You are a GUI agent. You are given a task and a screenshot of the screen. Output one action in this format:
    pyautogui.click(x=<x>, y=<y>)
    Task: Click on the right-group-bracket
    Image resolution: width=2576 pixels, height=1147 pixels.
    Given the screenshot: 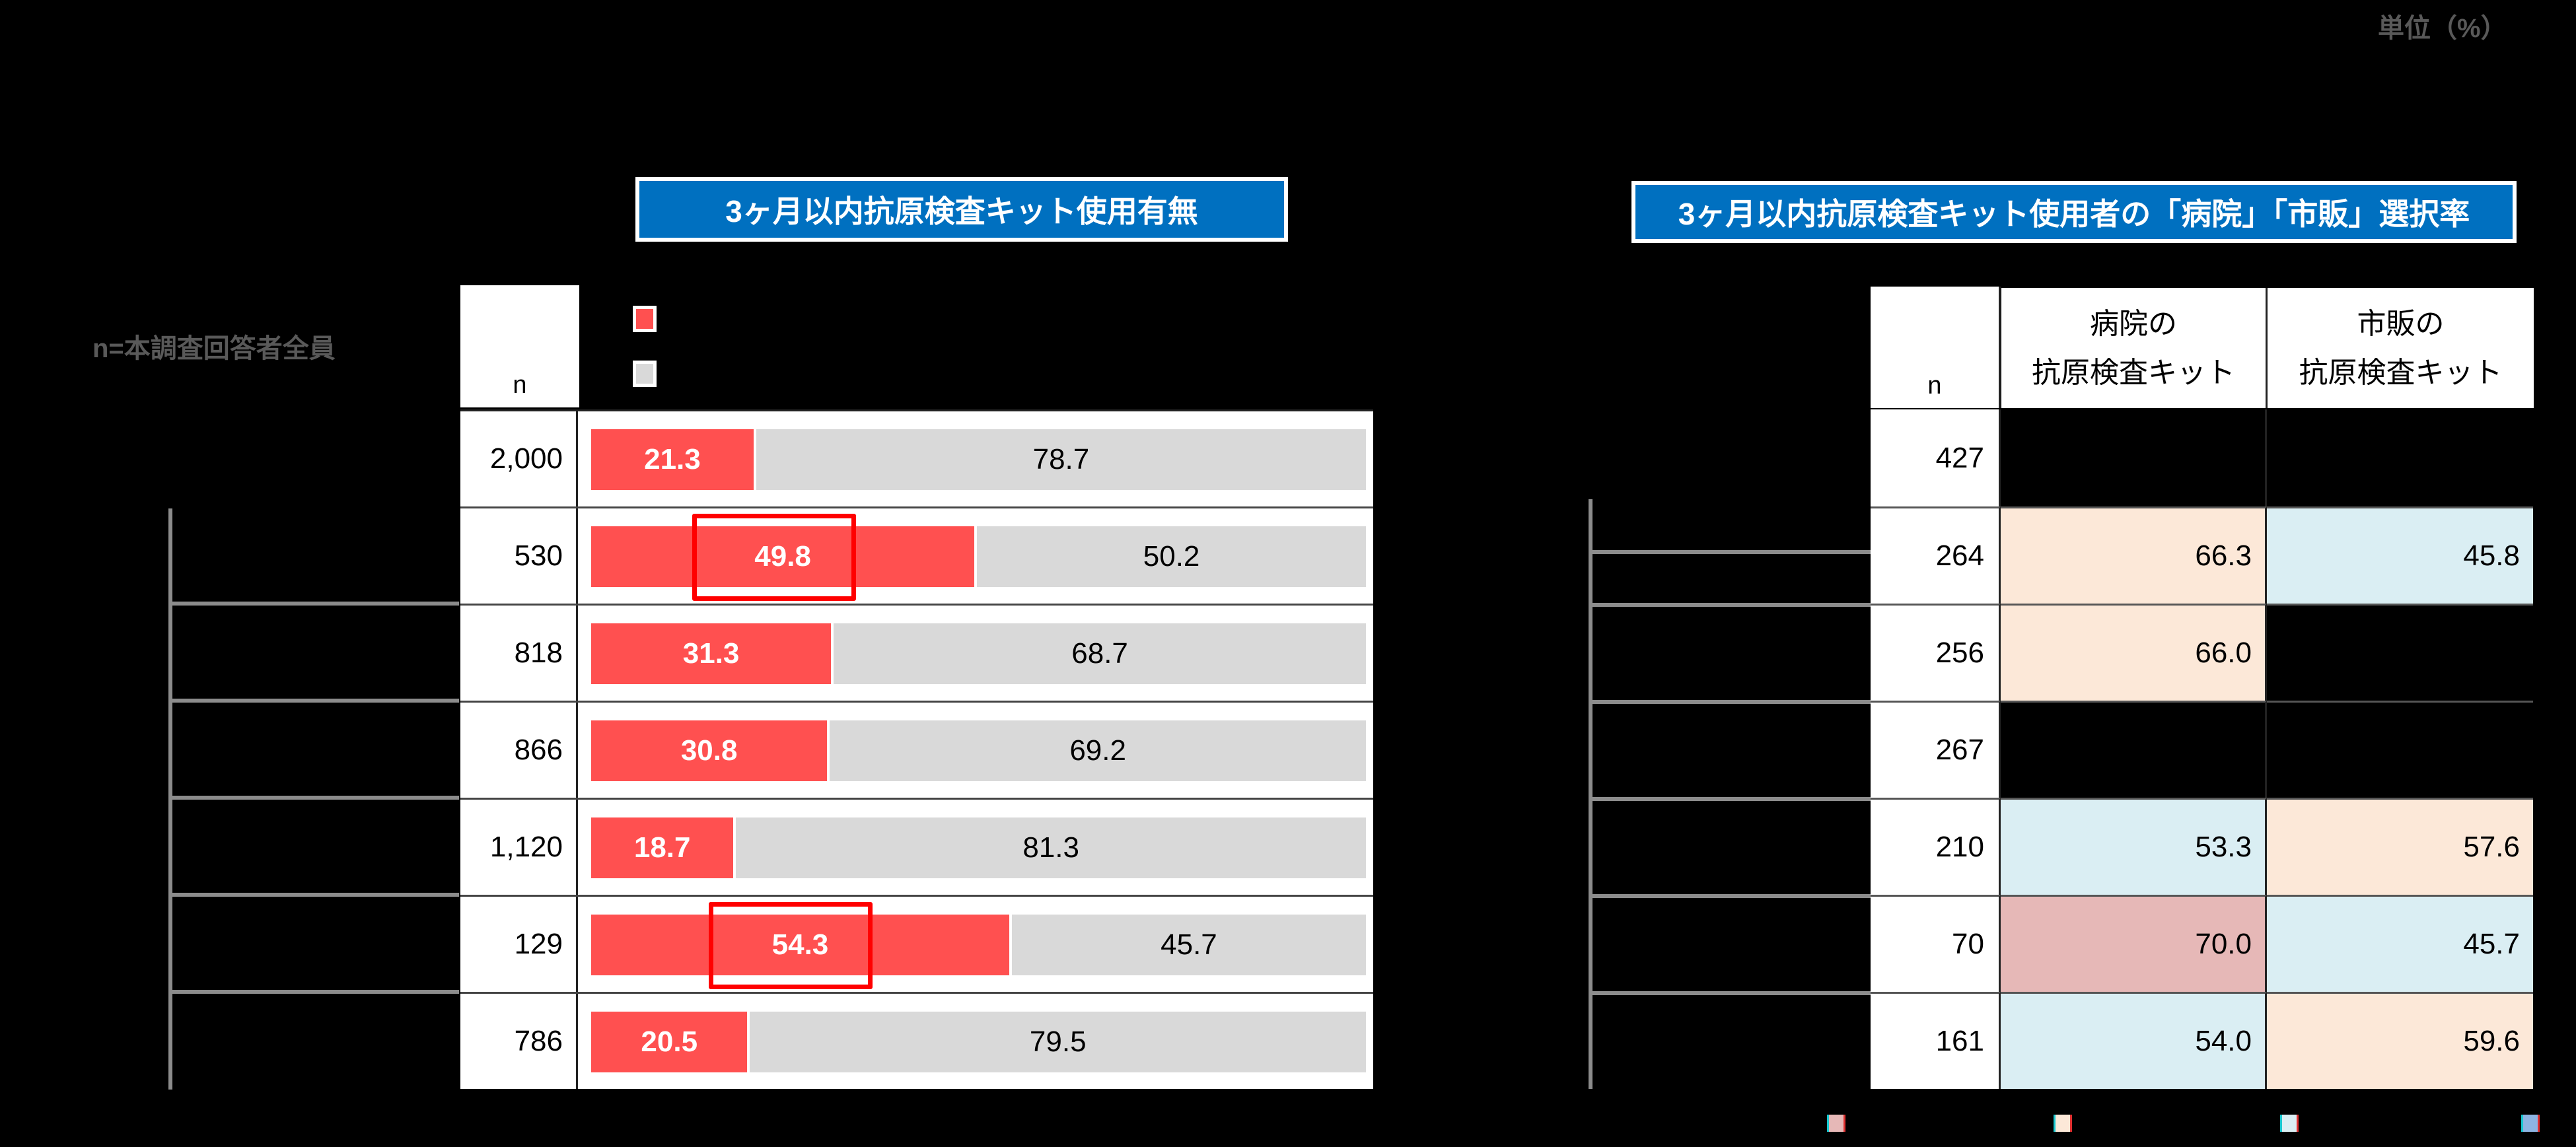 What is the action you would take?
    pyautogui.click(x=1590, y=794)
    